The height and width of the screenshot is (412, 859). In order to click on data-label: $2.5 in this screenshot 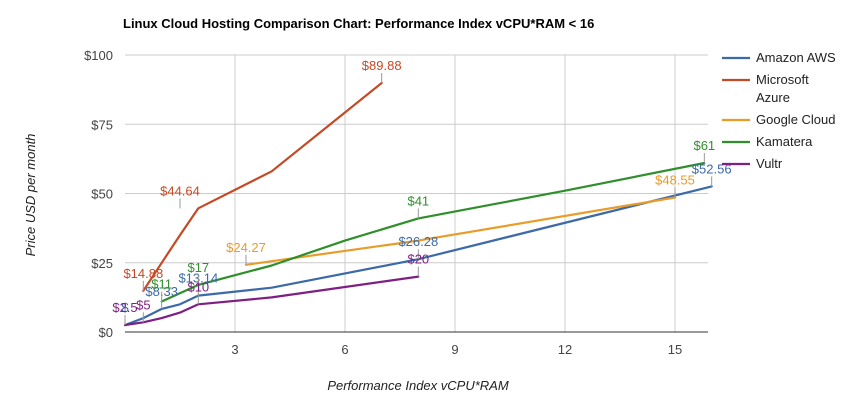, I will do `click(124, 307)`.